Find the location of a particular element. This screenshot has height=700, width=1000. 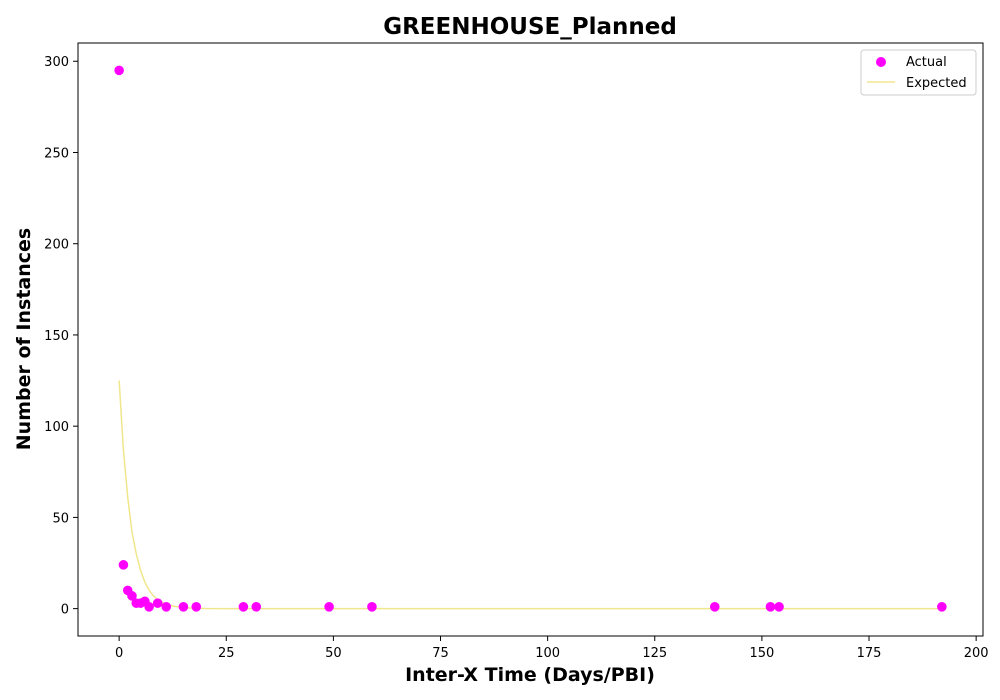

y-tick-label: 0 is located at coordinates (65, 610).